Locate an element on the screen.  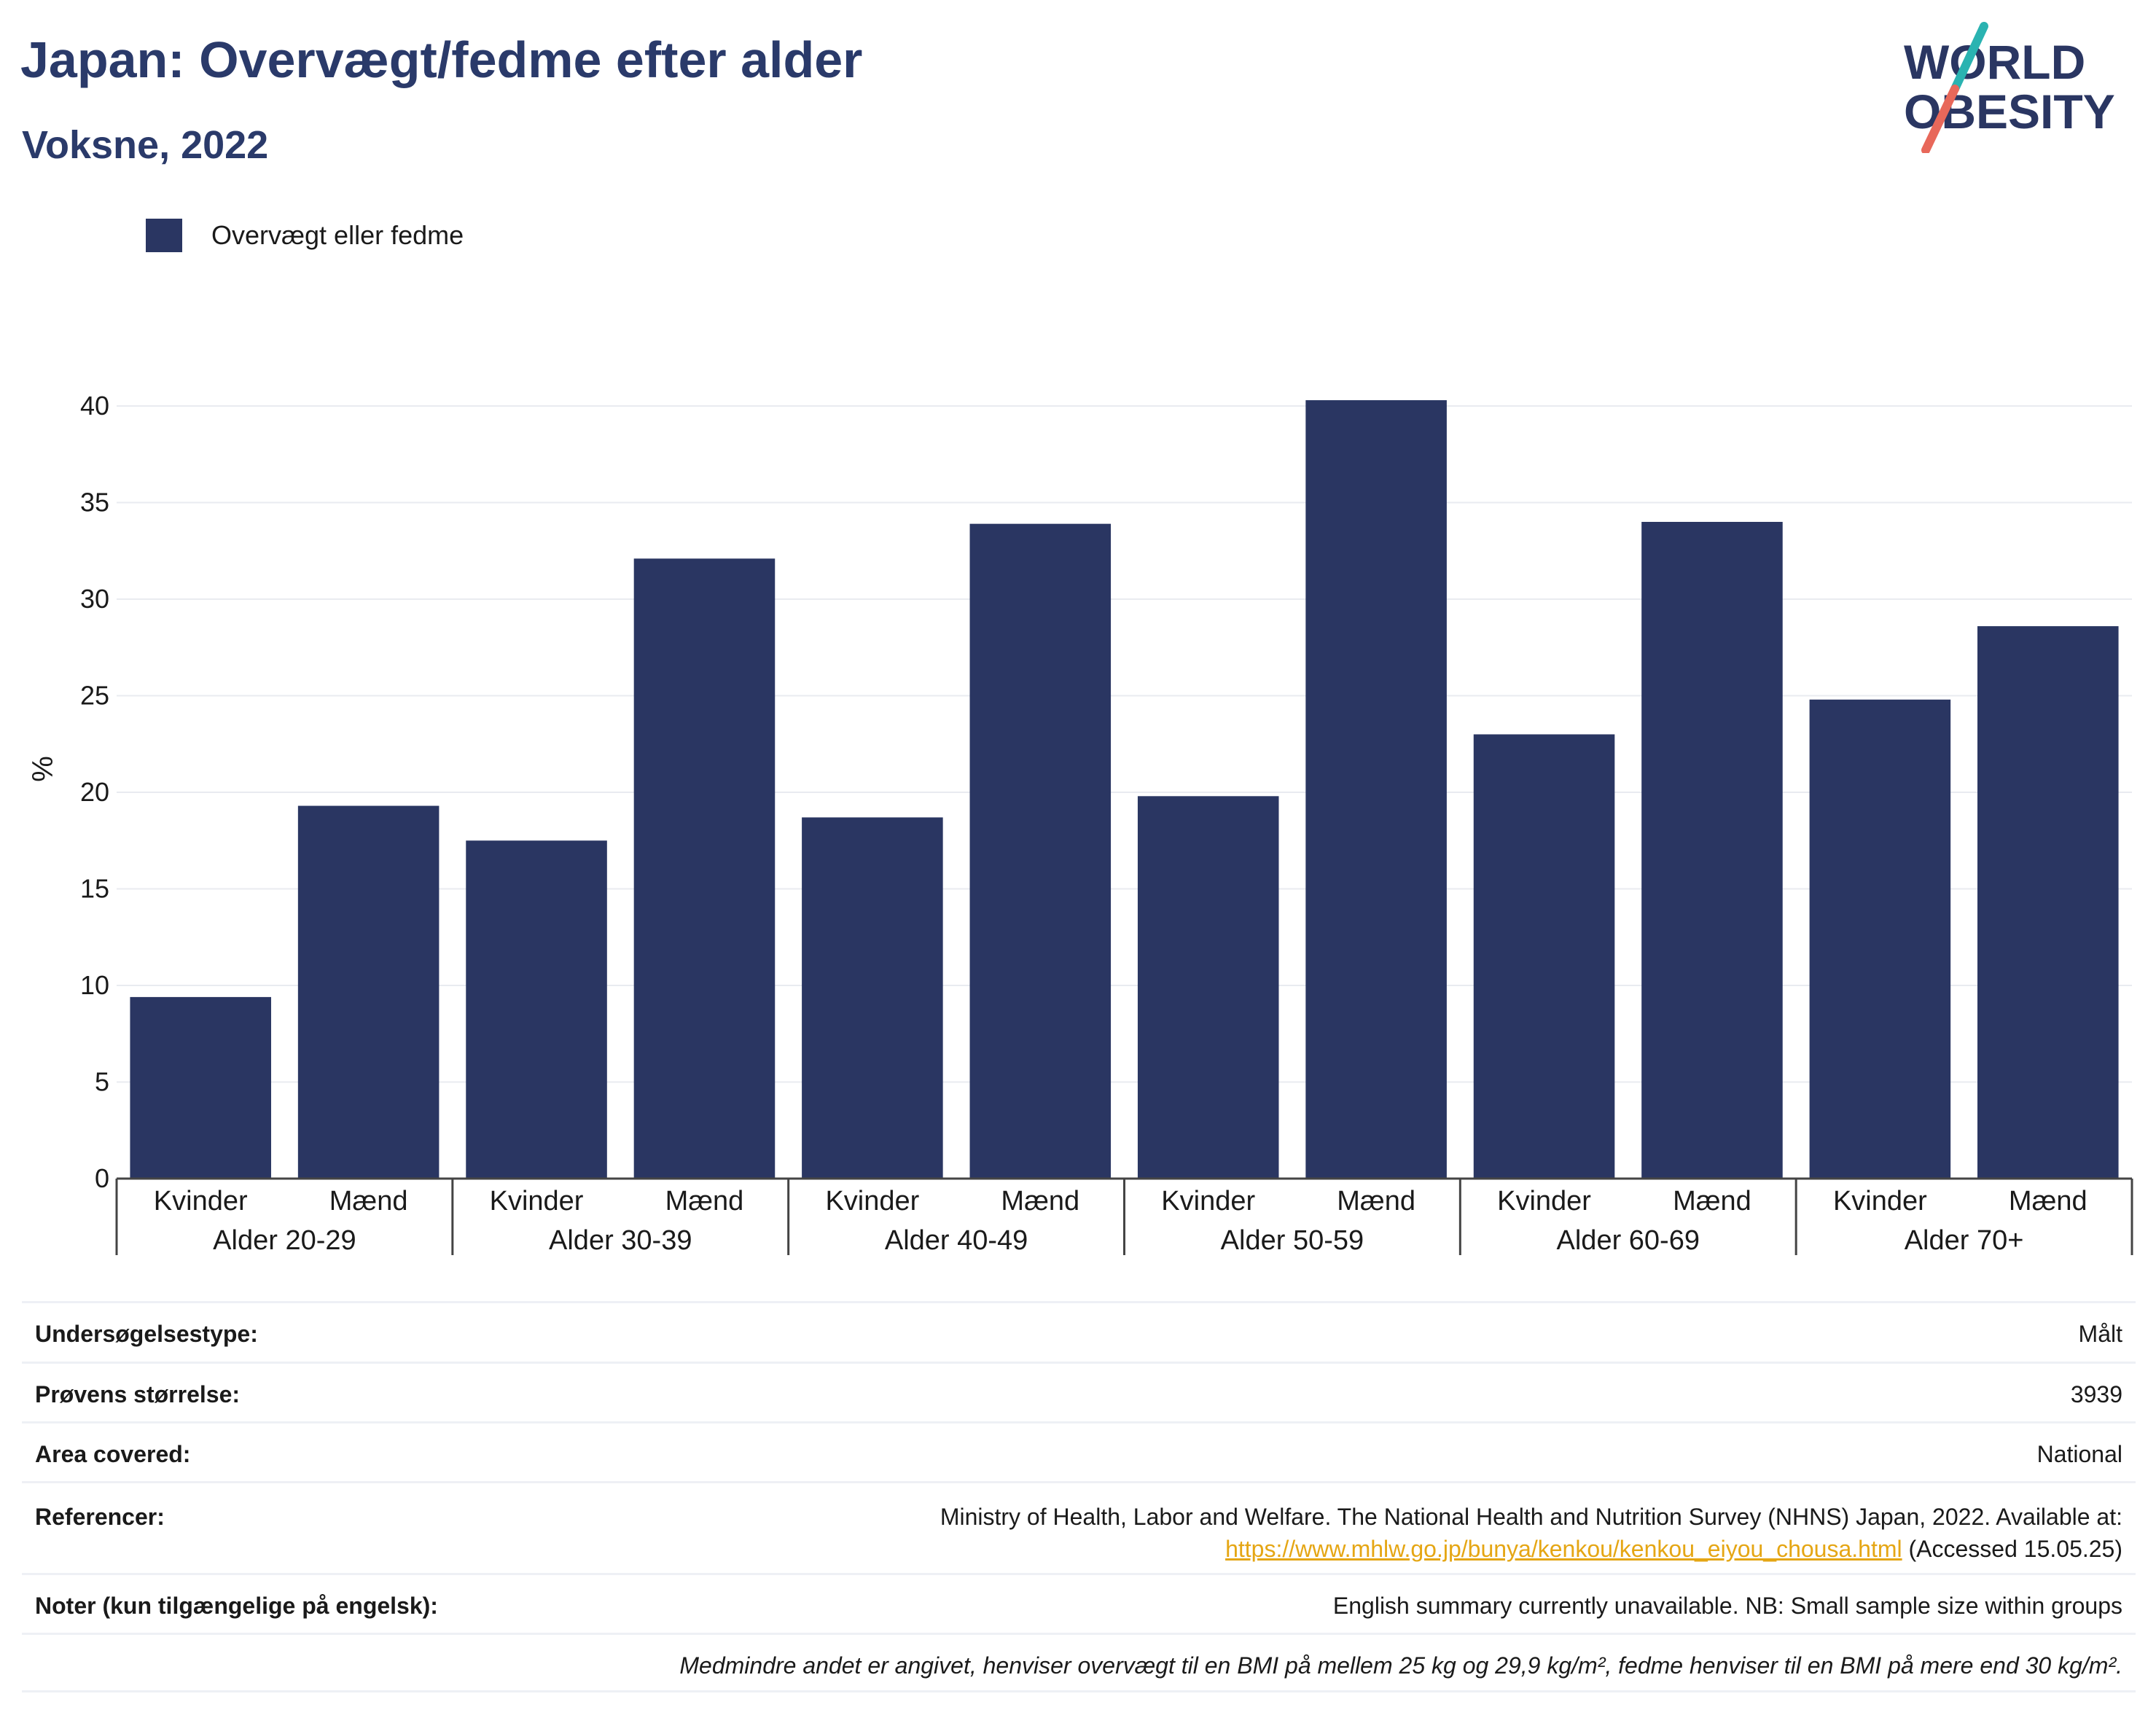
y-tick-label: 5 is located at coordinates (102, 1082).